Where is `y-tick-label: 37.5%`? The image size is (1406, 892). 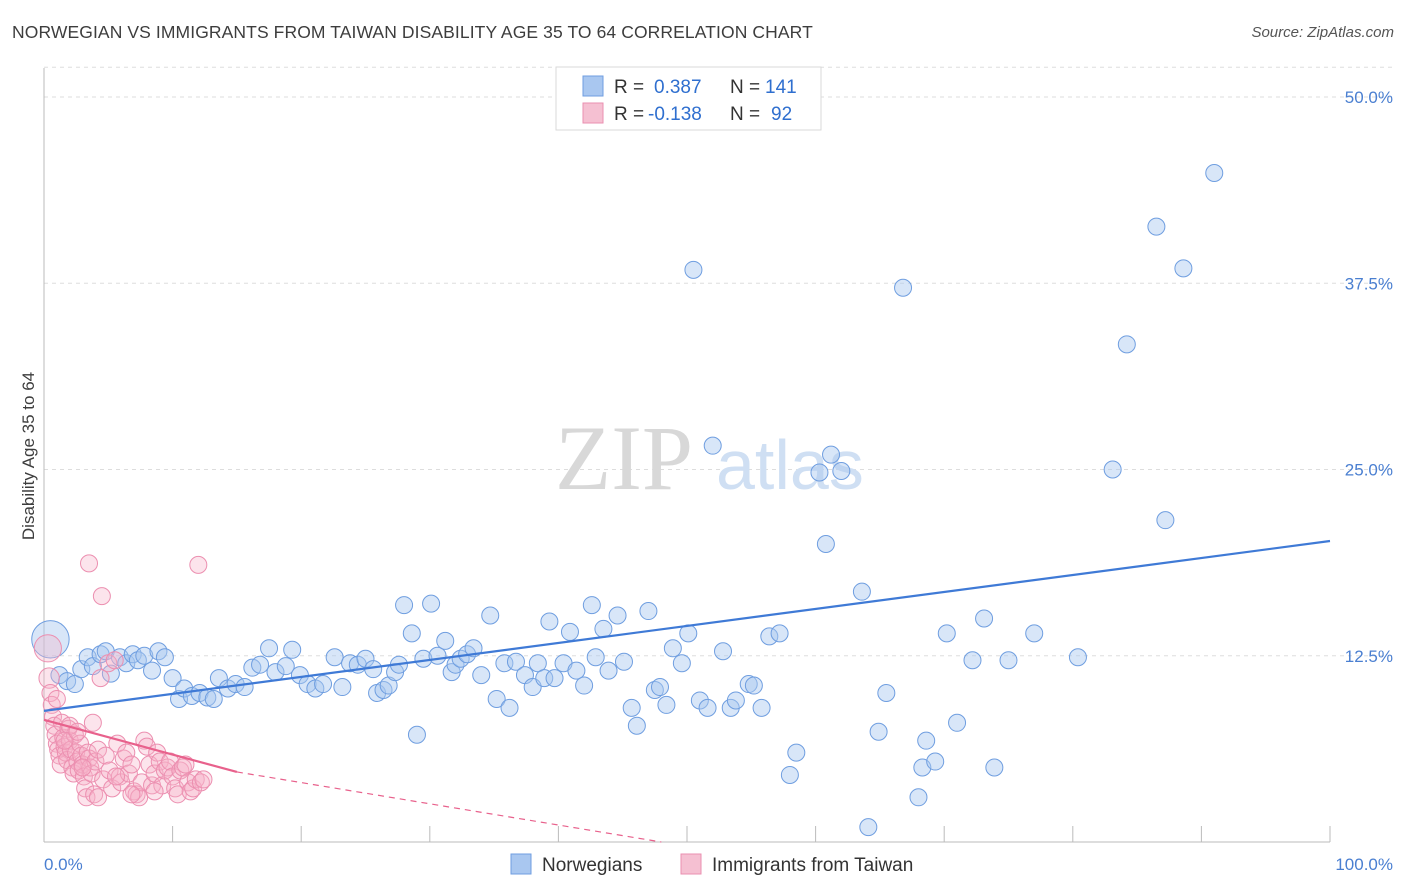
y-tick-label: 37.5% is located at coordinates (1369, 283).